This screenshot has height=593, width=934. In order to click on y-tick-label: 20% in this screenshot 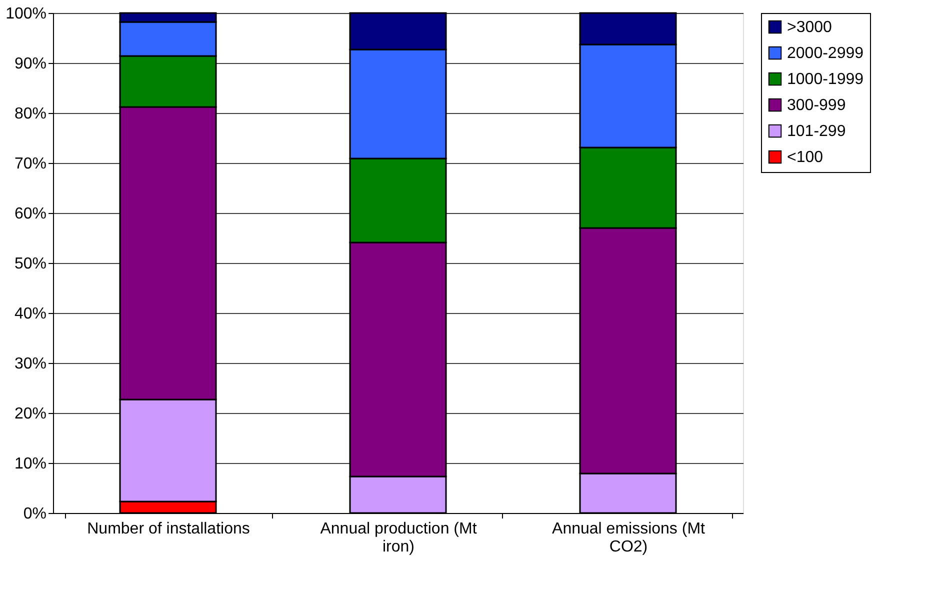, I will do `click(30, 414)`.